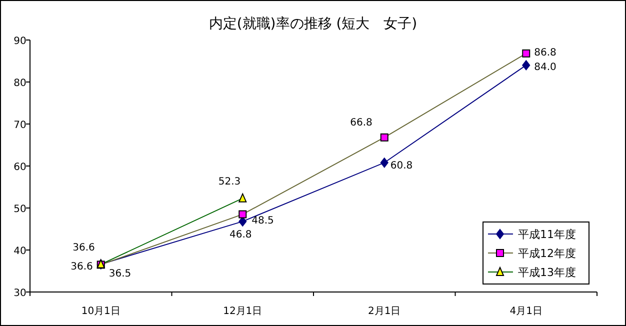 The width and height of the screenshot is (626, 326). I want to click on data-label: 84.0, so click(545, 68).